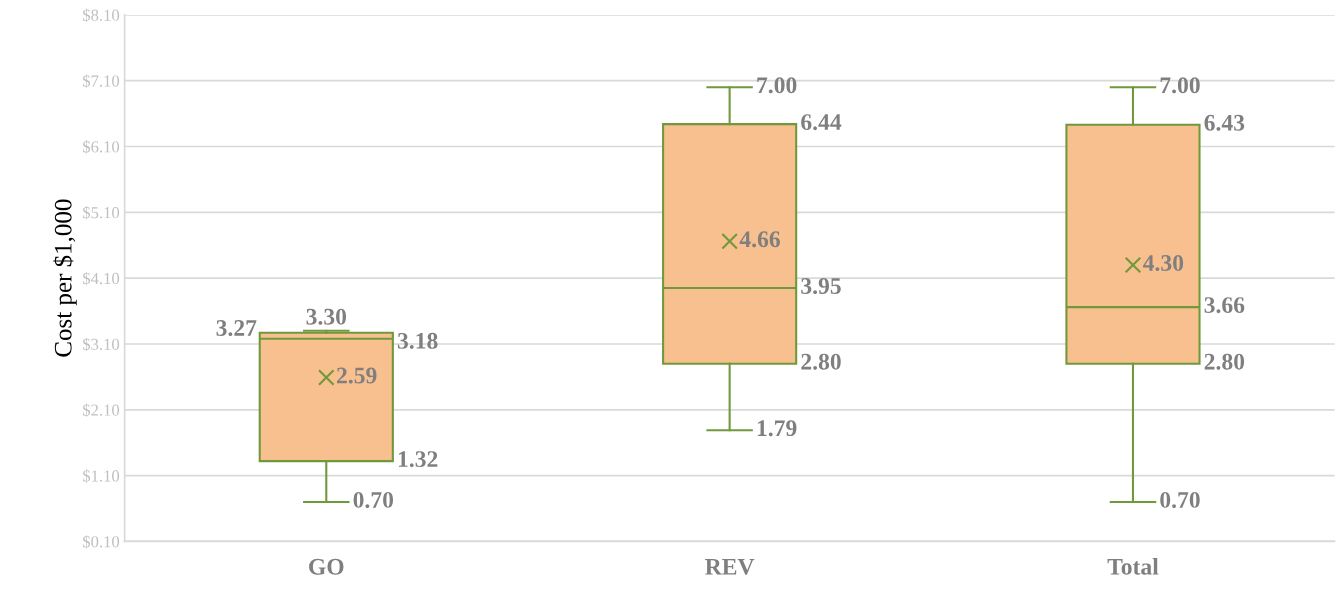  I want to click on y-tick-label: $6.10, so click(101, 147).